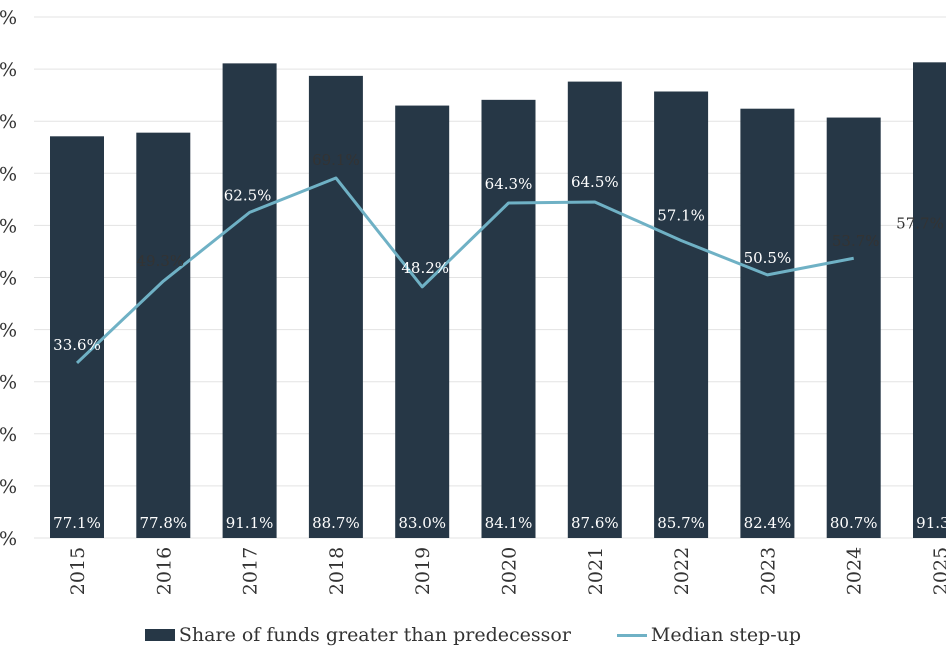  Describe the element at coordinates (855, 571) in the screenshot. I see `x-tick-label: 2024` at that location.